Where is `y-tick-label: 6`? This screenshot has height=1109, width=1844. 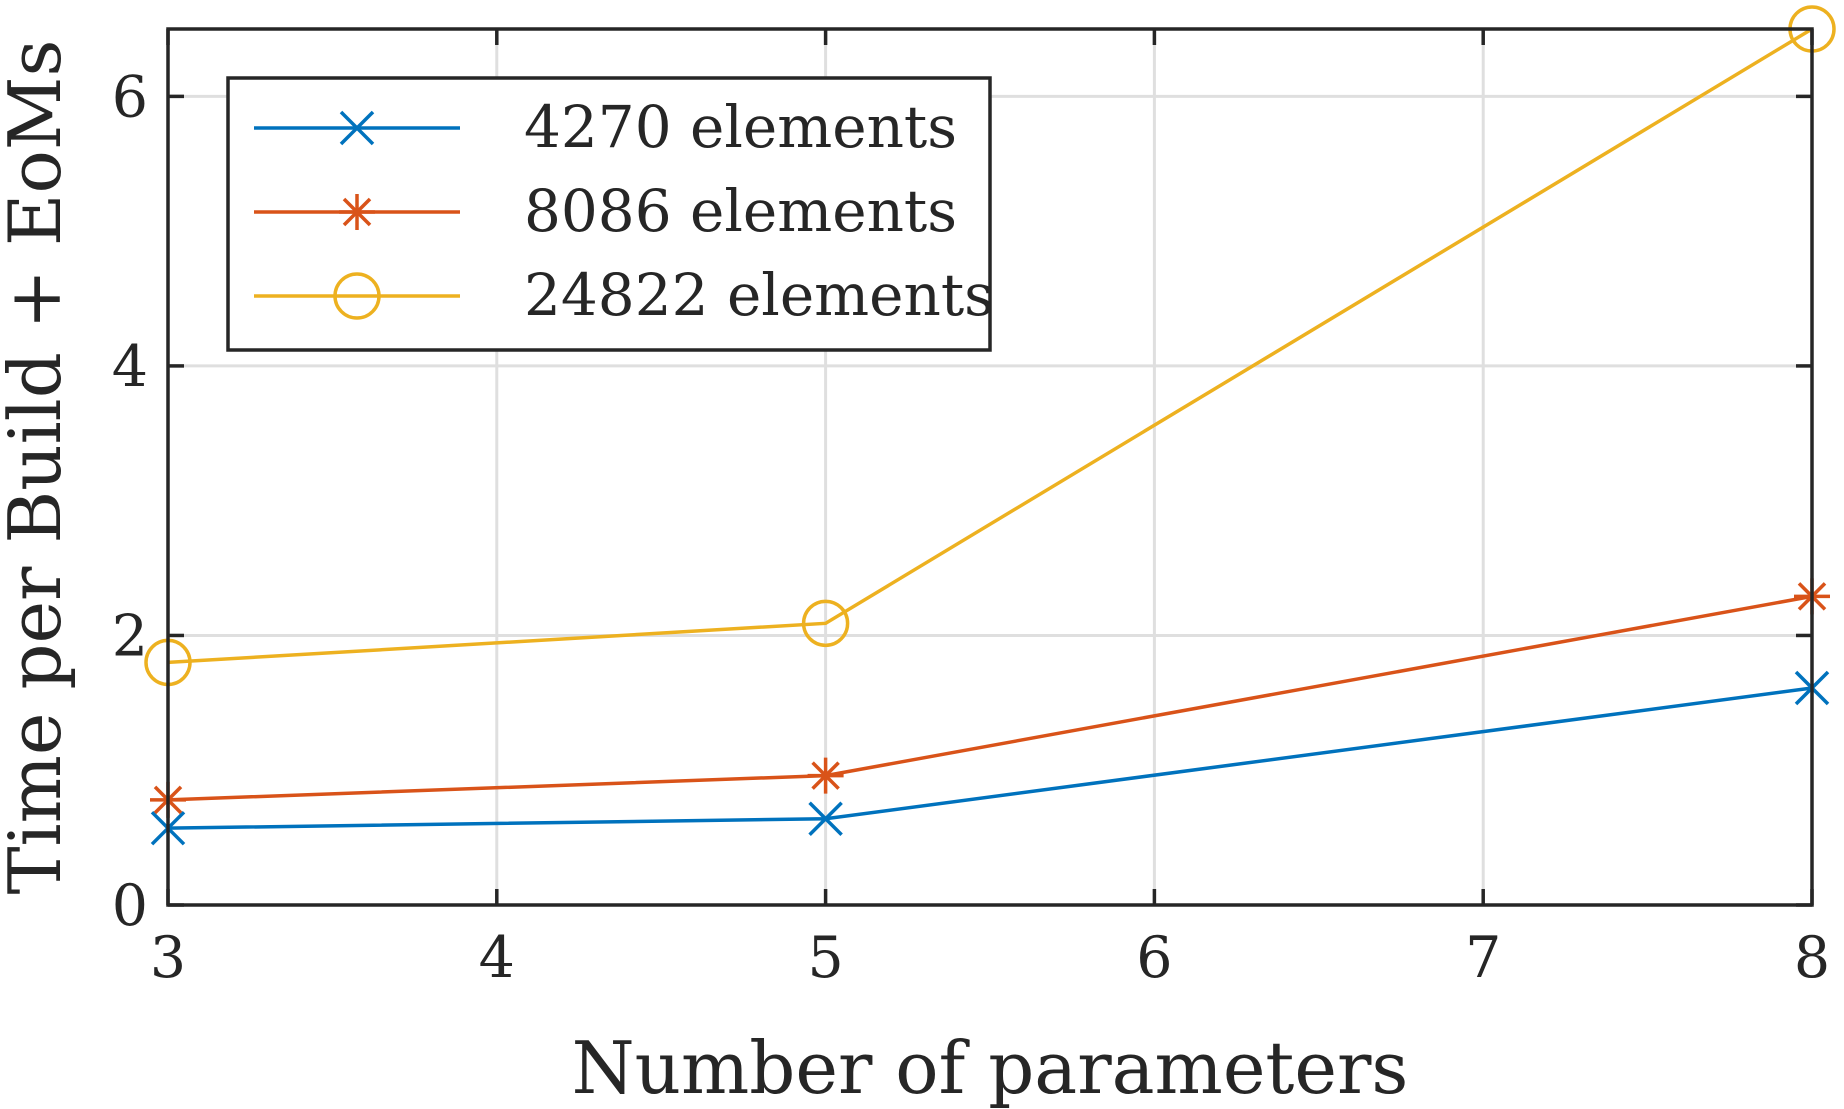
y-tick-label: 6 is located at coordinates (130, 97).